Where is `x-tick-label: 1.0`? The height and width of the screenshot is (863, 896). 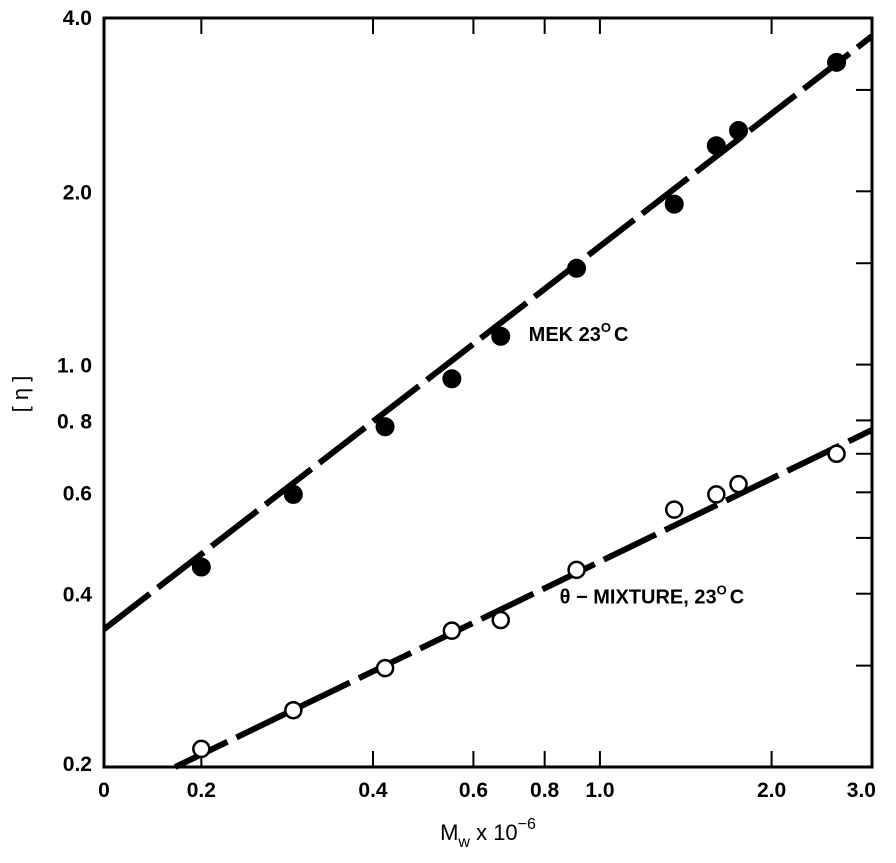 x-tick-label: 1.0 is located at coordinates (599, 790).